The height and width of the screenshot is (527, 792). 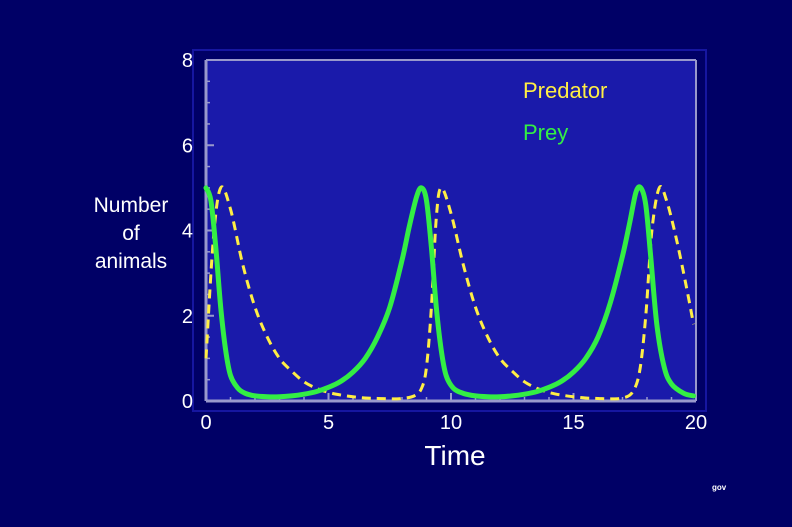 What do you see at coordinates (565, 90) in the screenshot?
I see `legend-predator: Predator` at bounding box center [565, 90].